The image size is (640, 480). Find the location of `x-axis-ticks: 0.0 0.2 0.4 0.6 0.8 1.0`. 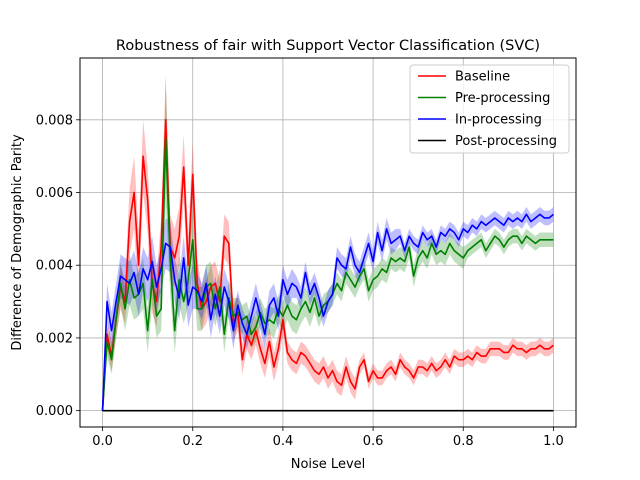

x-axis-ticks: 0.0 0.2 0.4 0.6 0.8 1.0 is located at coordinates (328, 438).